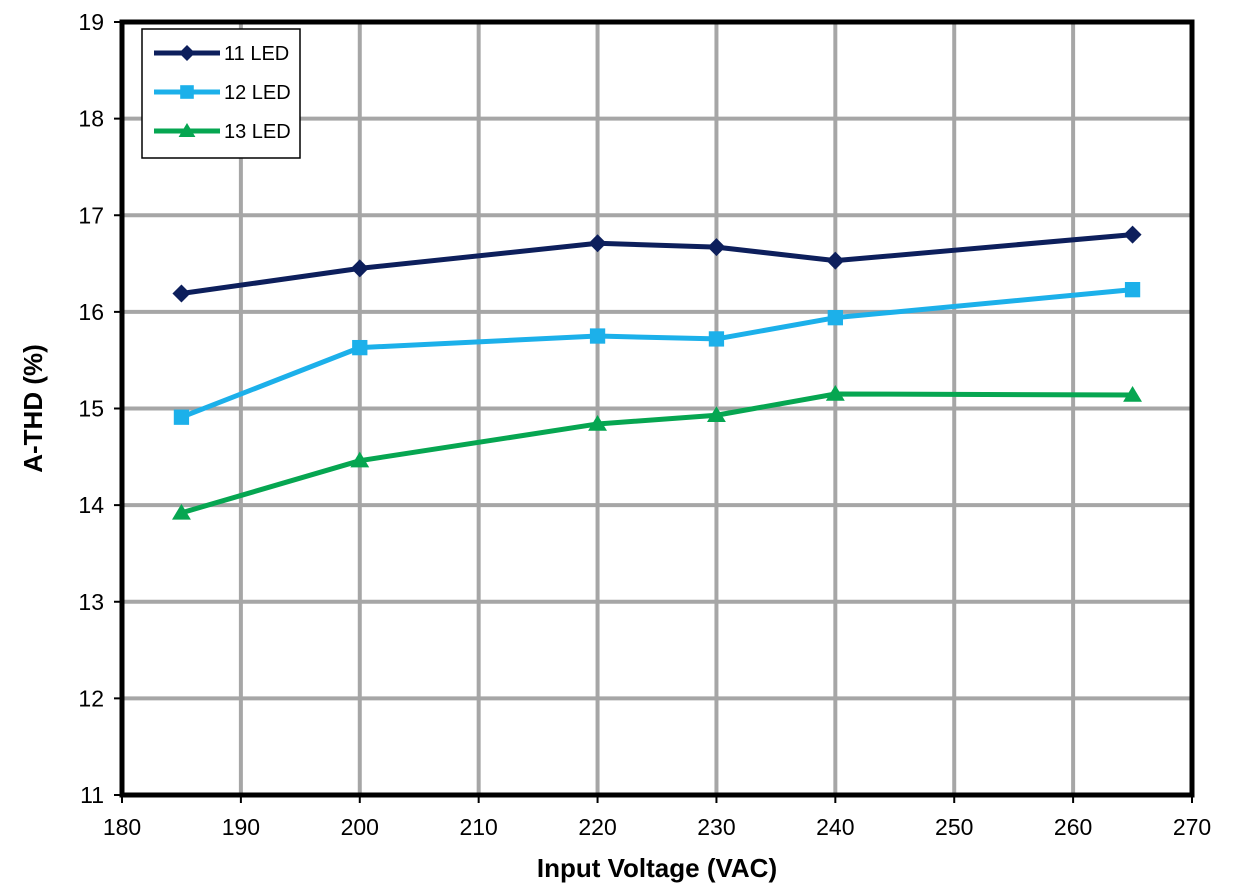  Describe the element at coordinates (33, 408) in the screenshot. I see `y-axis-title: A-THD (%)` at that location.